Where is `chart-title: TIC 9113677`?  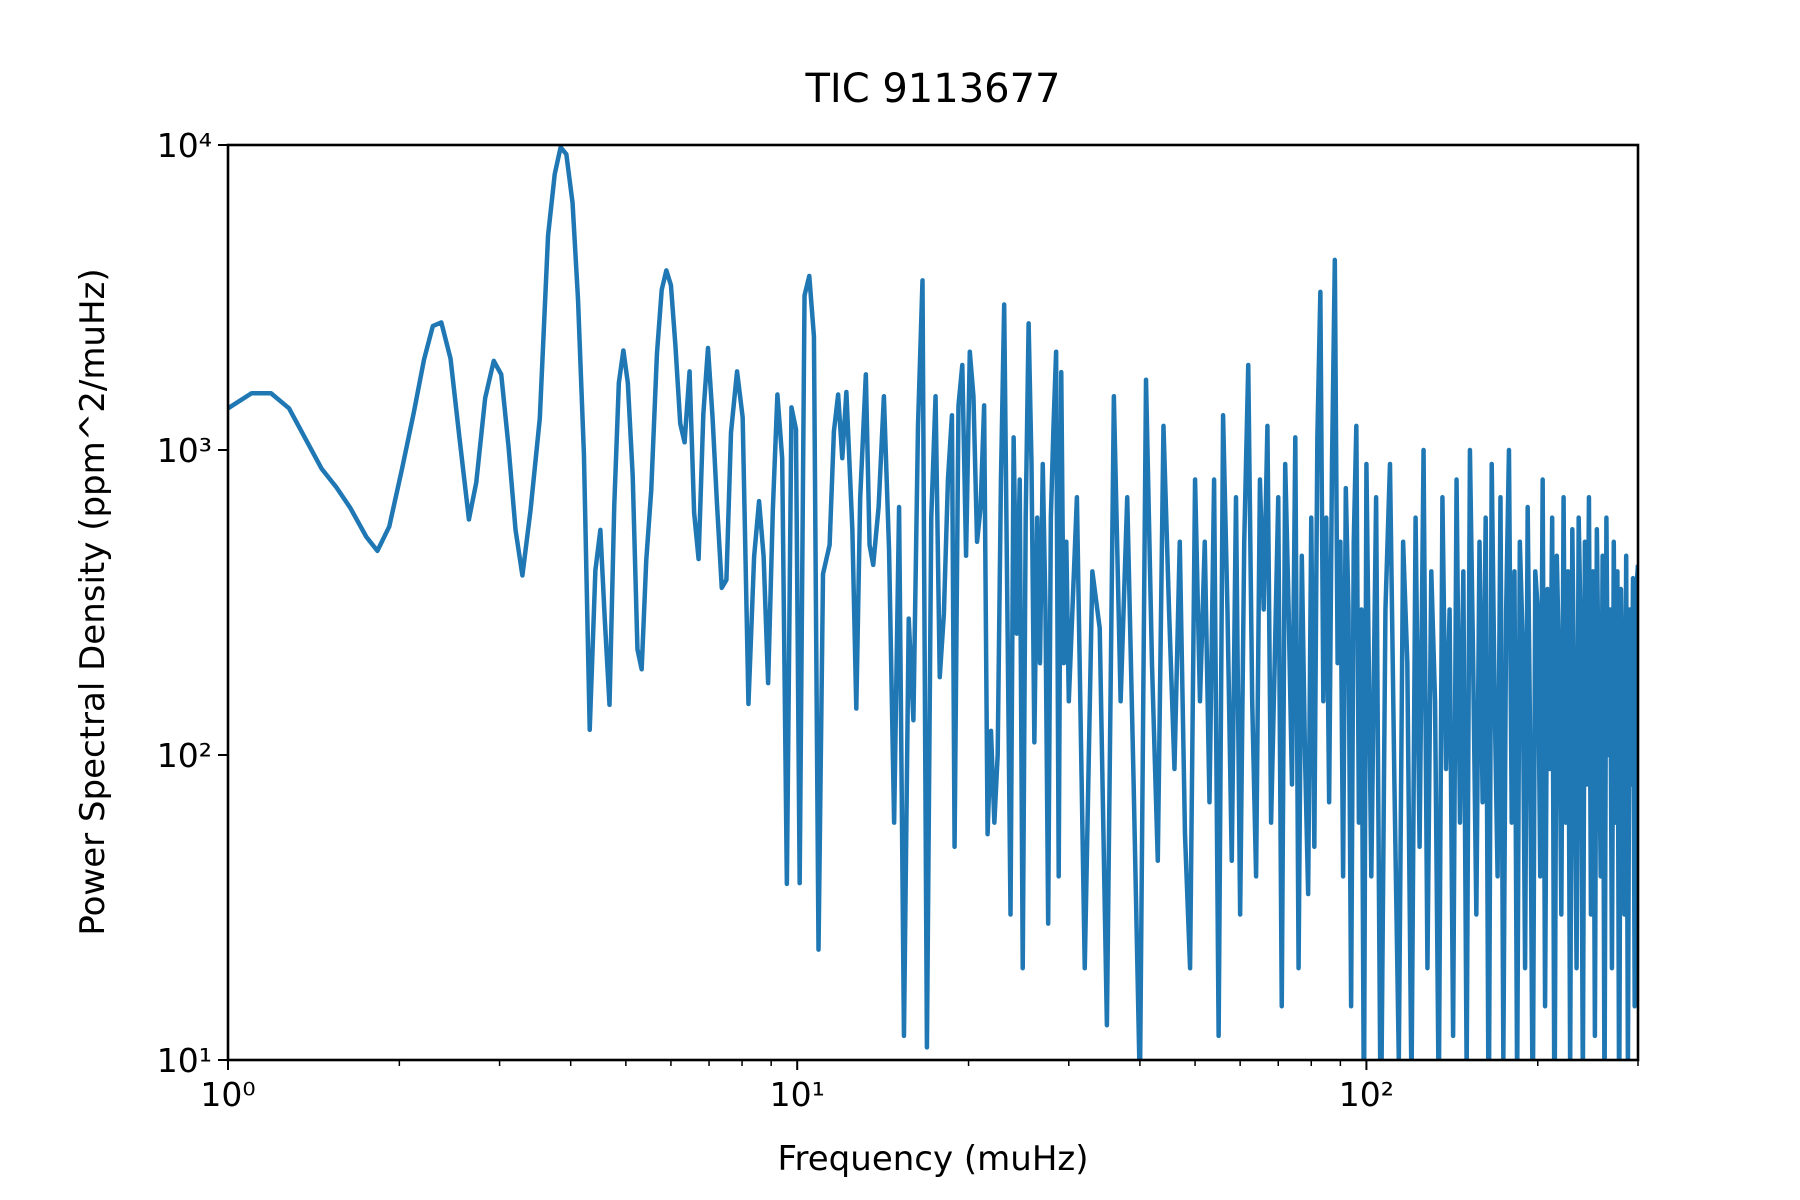
chart-title: TIC 9113677 is located at coordinates (932, 89).